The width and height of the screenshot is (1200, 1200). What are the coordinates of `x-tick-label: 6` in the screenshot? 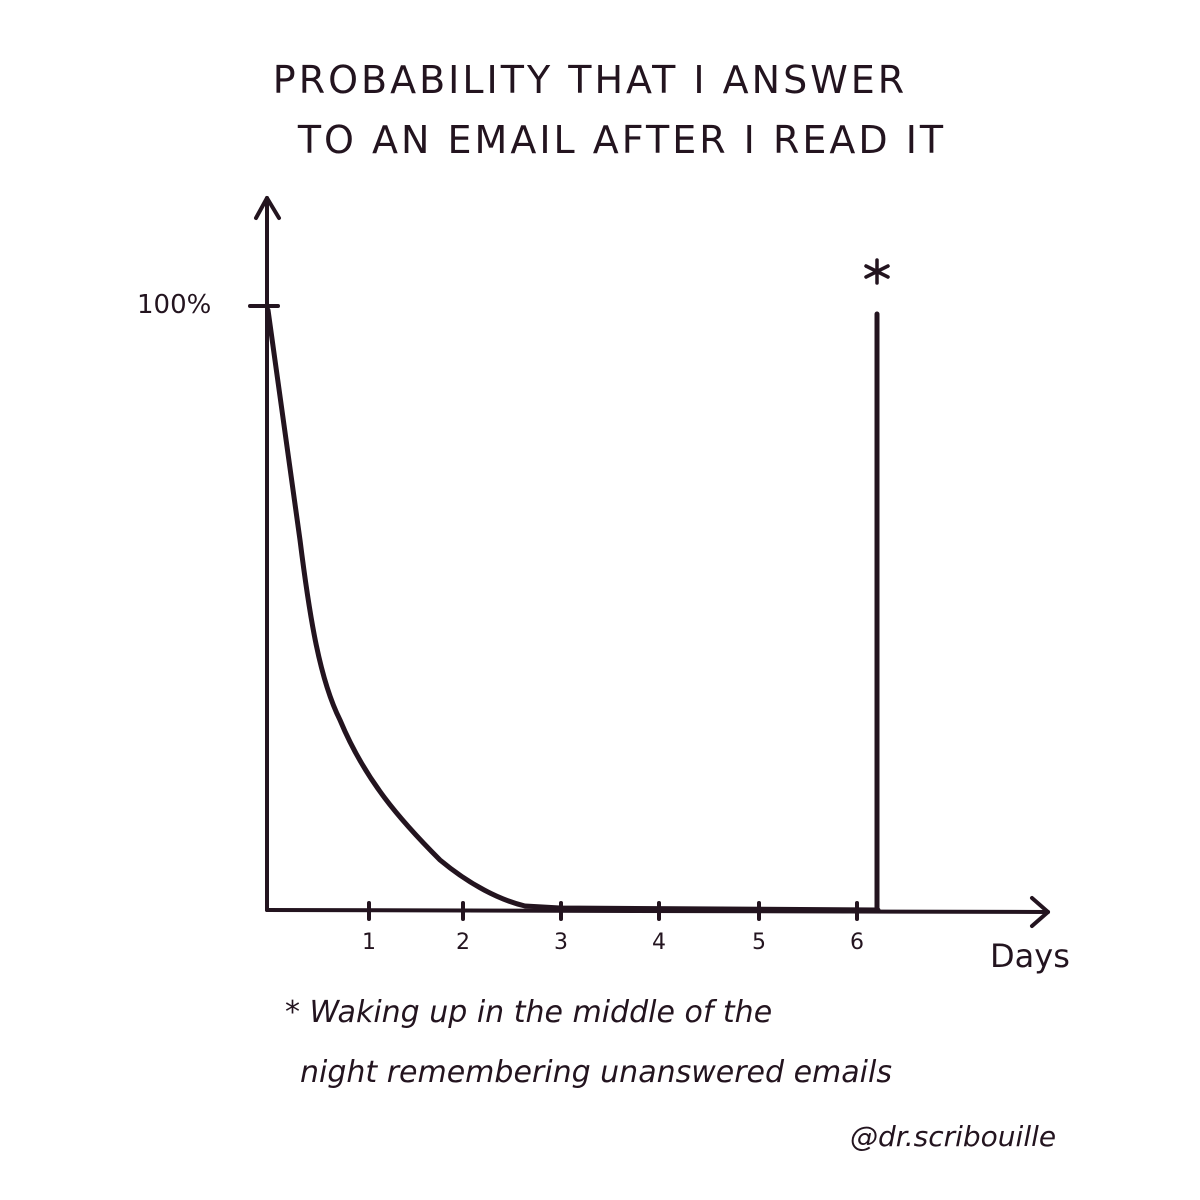 It's located at (857, 942).